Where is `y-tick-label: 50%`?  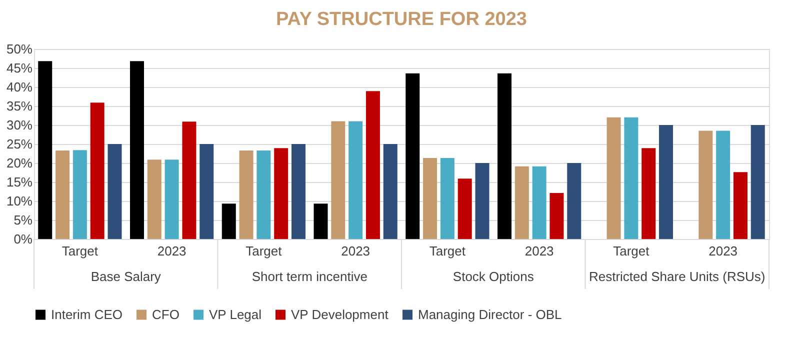 y-tick-label: 50% is located at coordinates (19, 49).